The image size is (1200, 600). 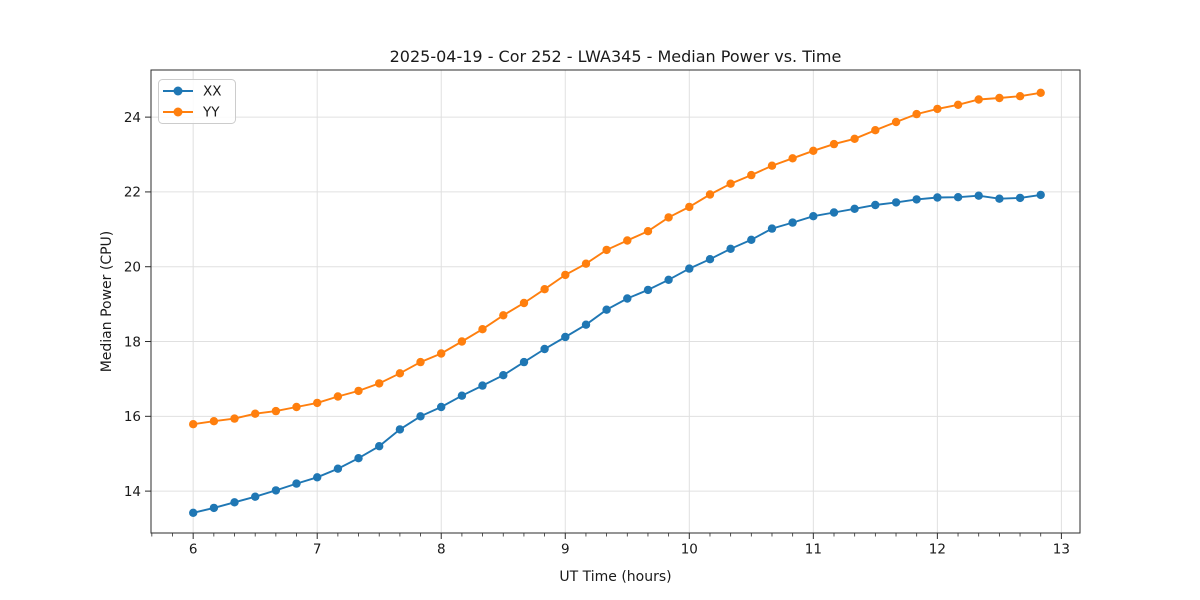 I want to click on x-tick-label: 11, so click(x=813, y=550).